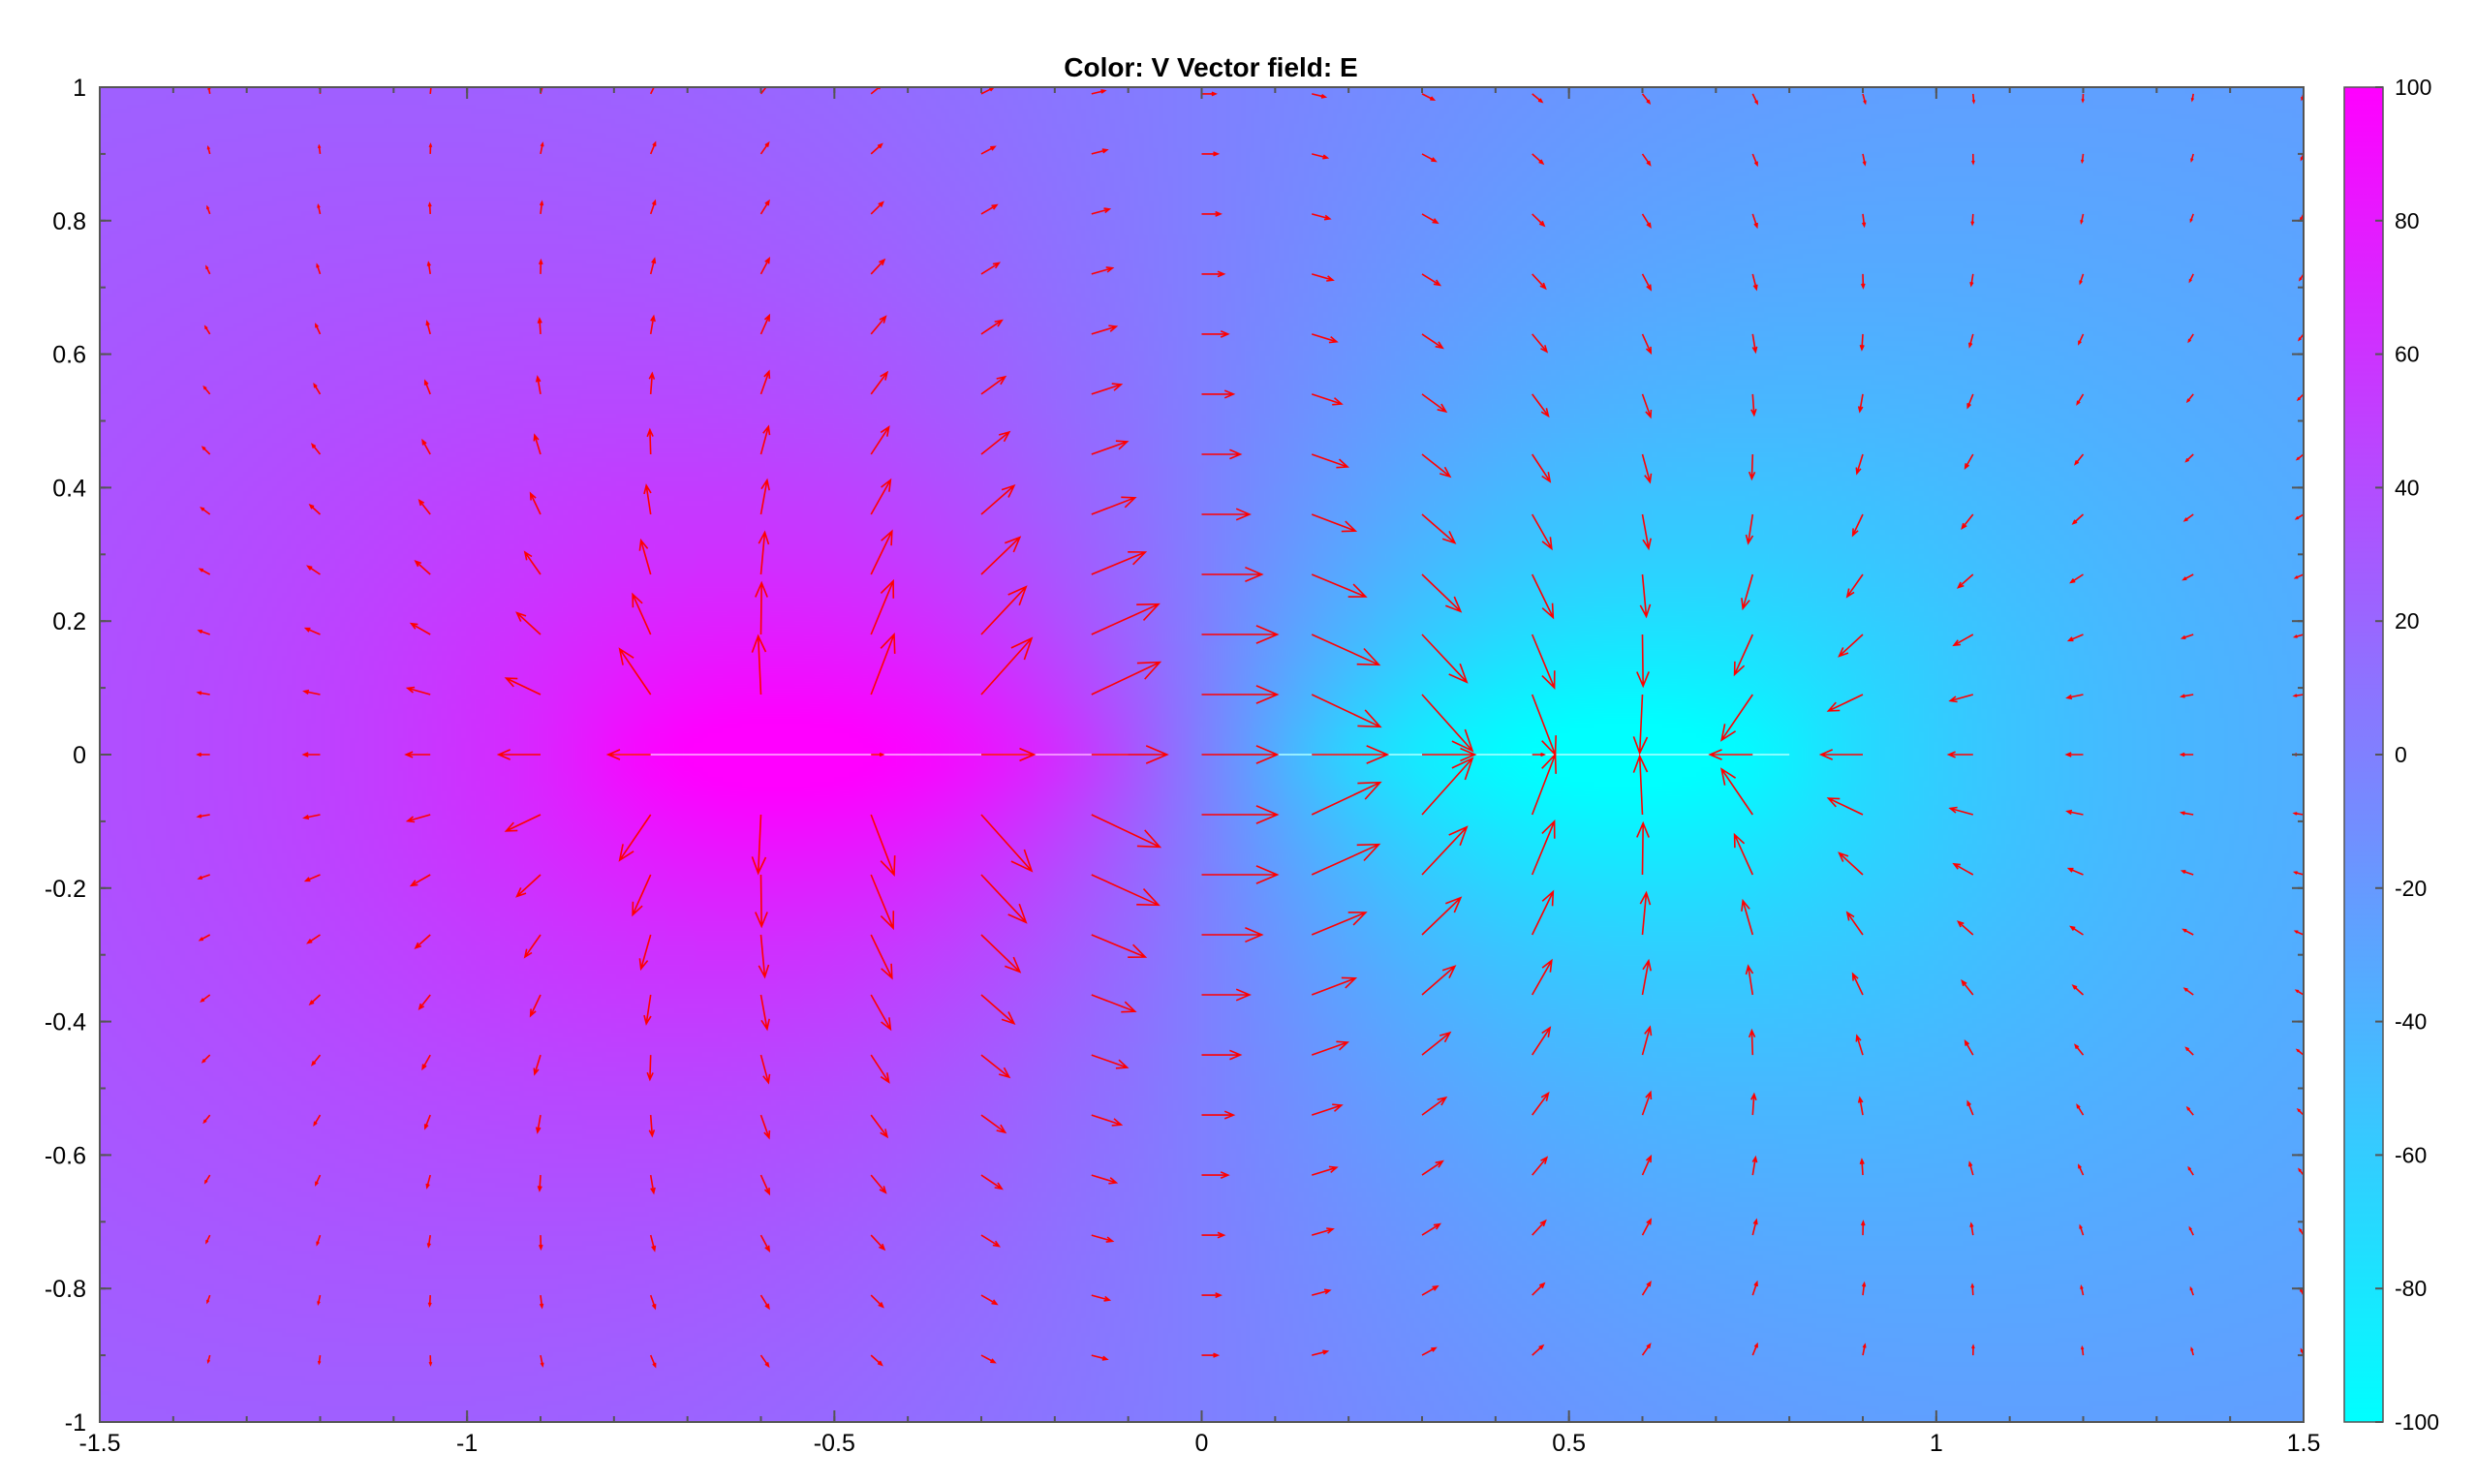 This screenshot has height=1484, width=2476. What do you see at coordinates (65, 1155) in the screenshot?
I see `y-tick-label: -0.6` at bounding box center [65, 1155].